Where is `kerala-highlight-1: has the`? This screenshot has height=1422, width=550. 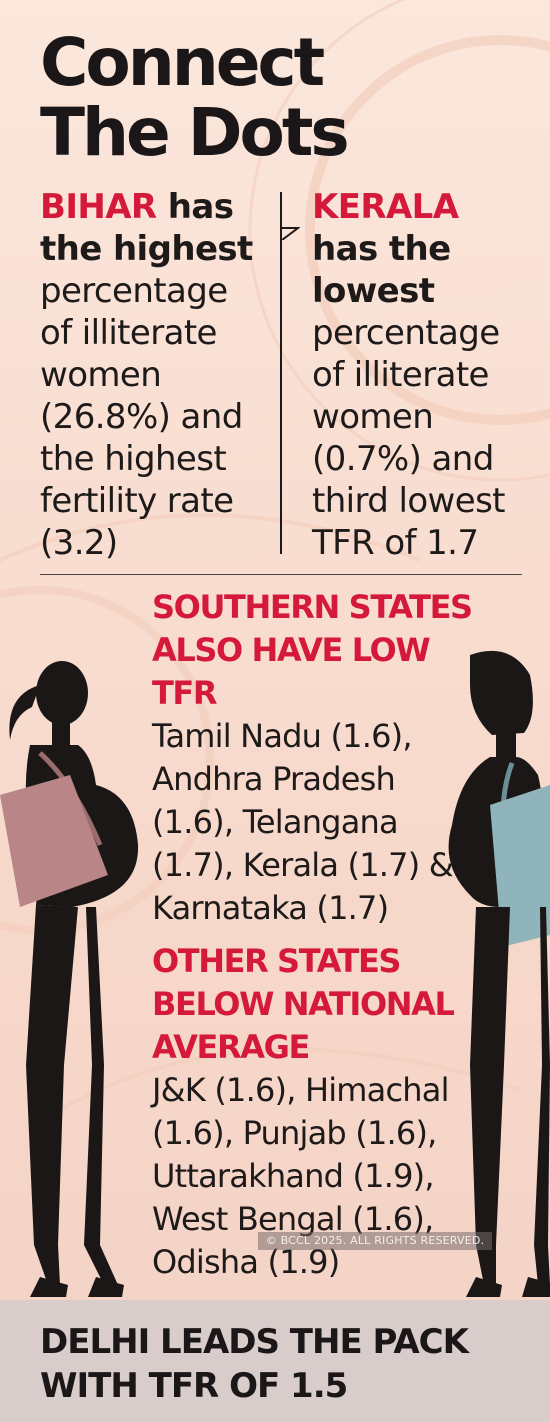 kerala-highlight-1: has the is located at coordinates (381, 249).